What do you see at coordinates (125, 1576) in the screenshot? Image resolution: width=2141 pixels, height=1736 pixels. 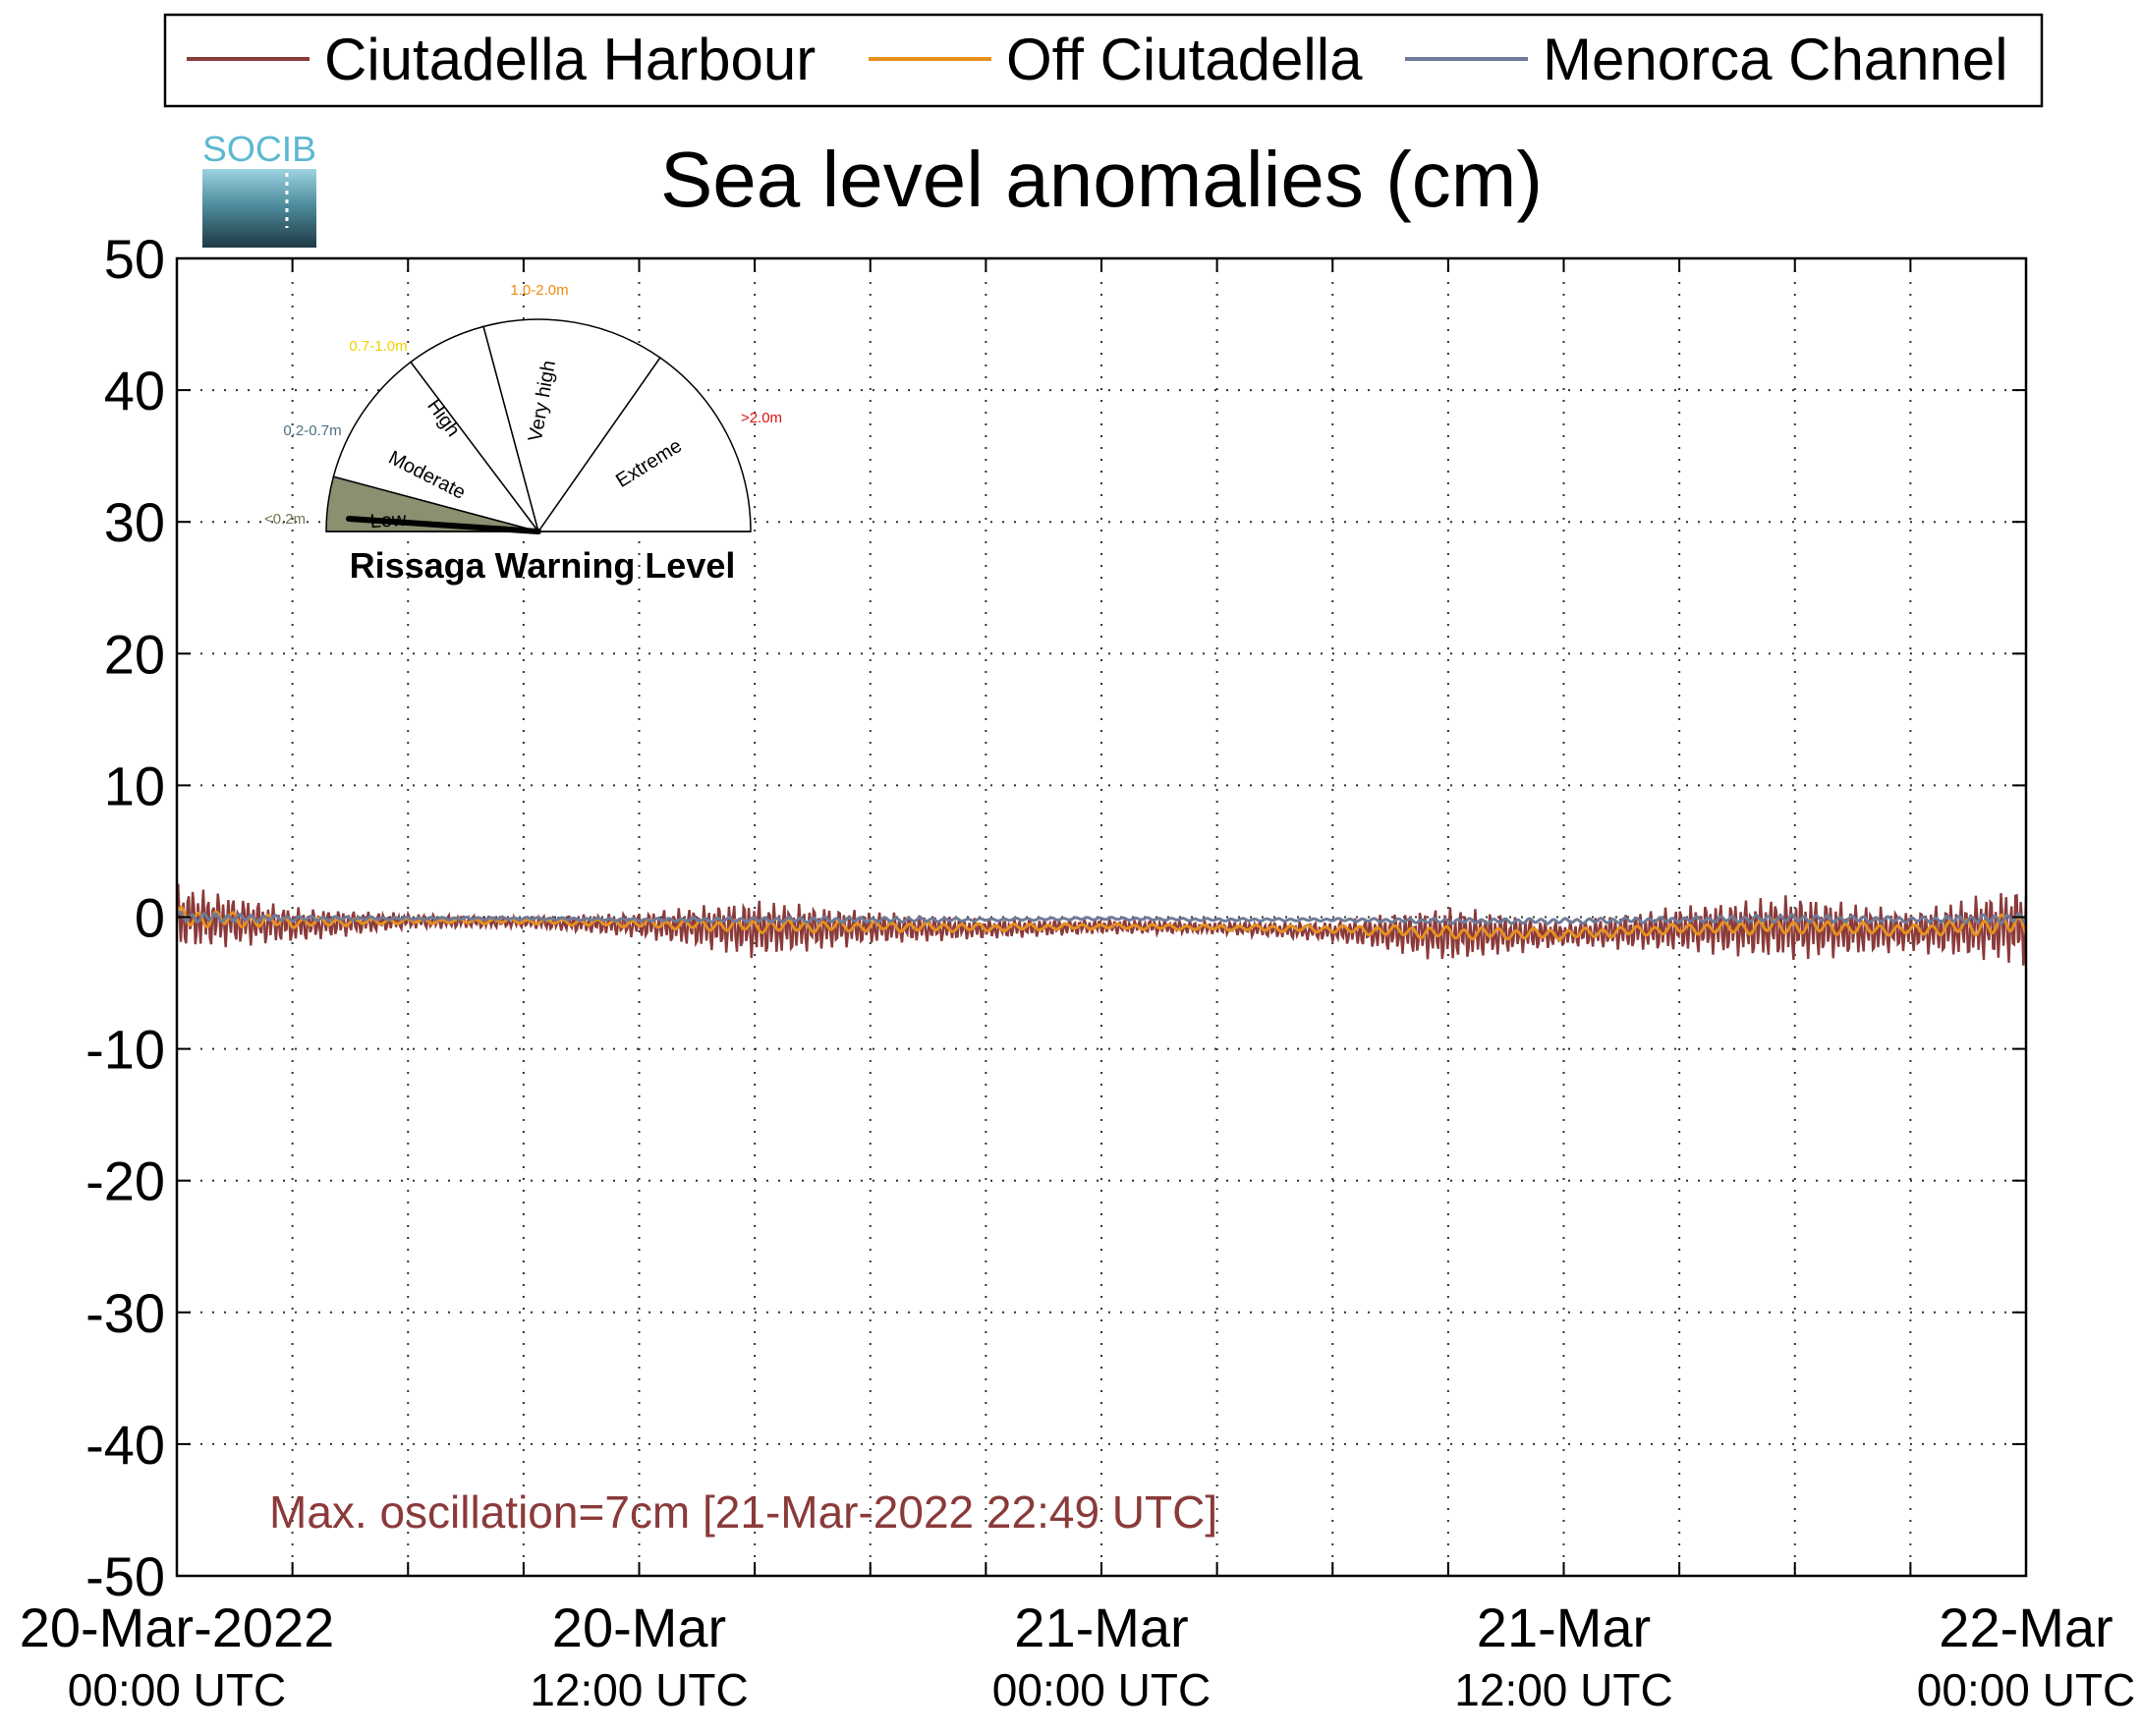 I see `y-tick-label: -50` at bounding box center [125, 1576].